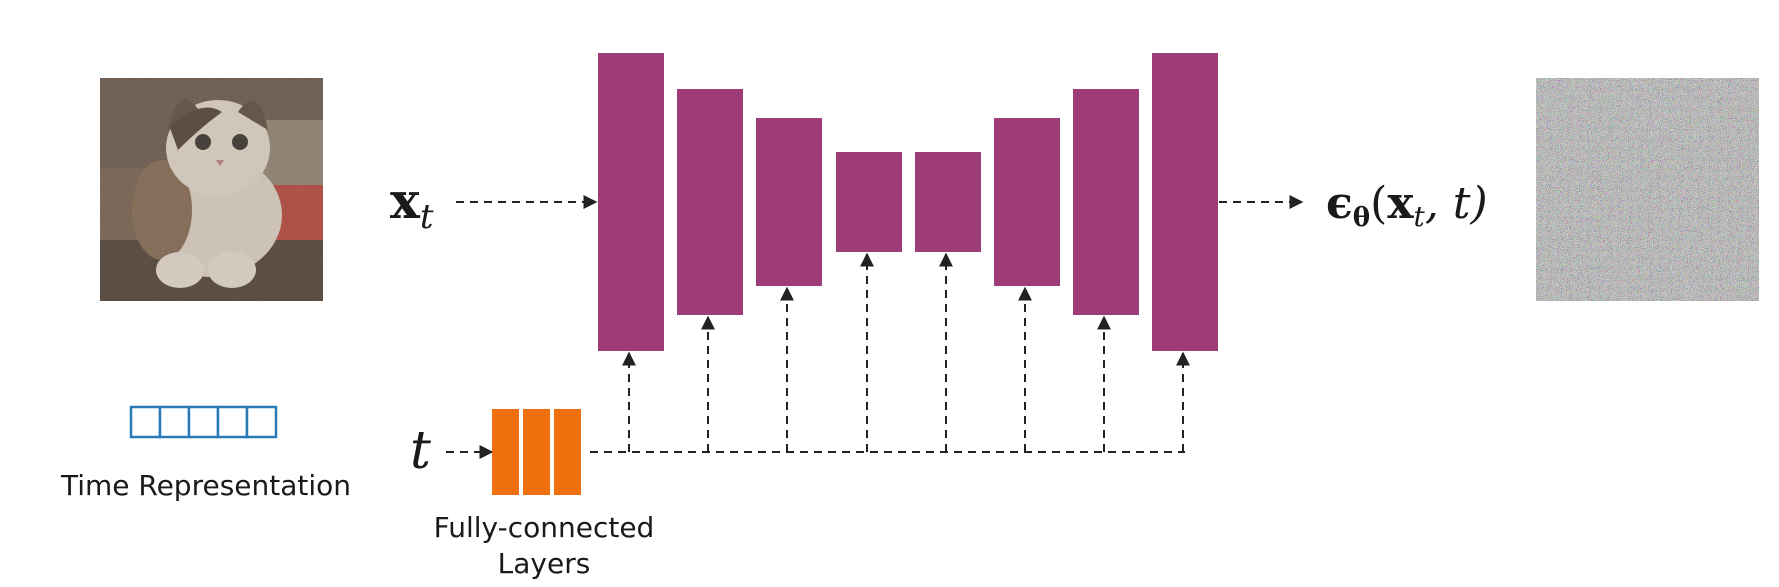  I want to click on x-subscript: t, so click(427, 217).